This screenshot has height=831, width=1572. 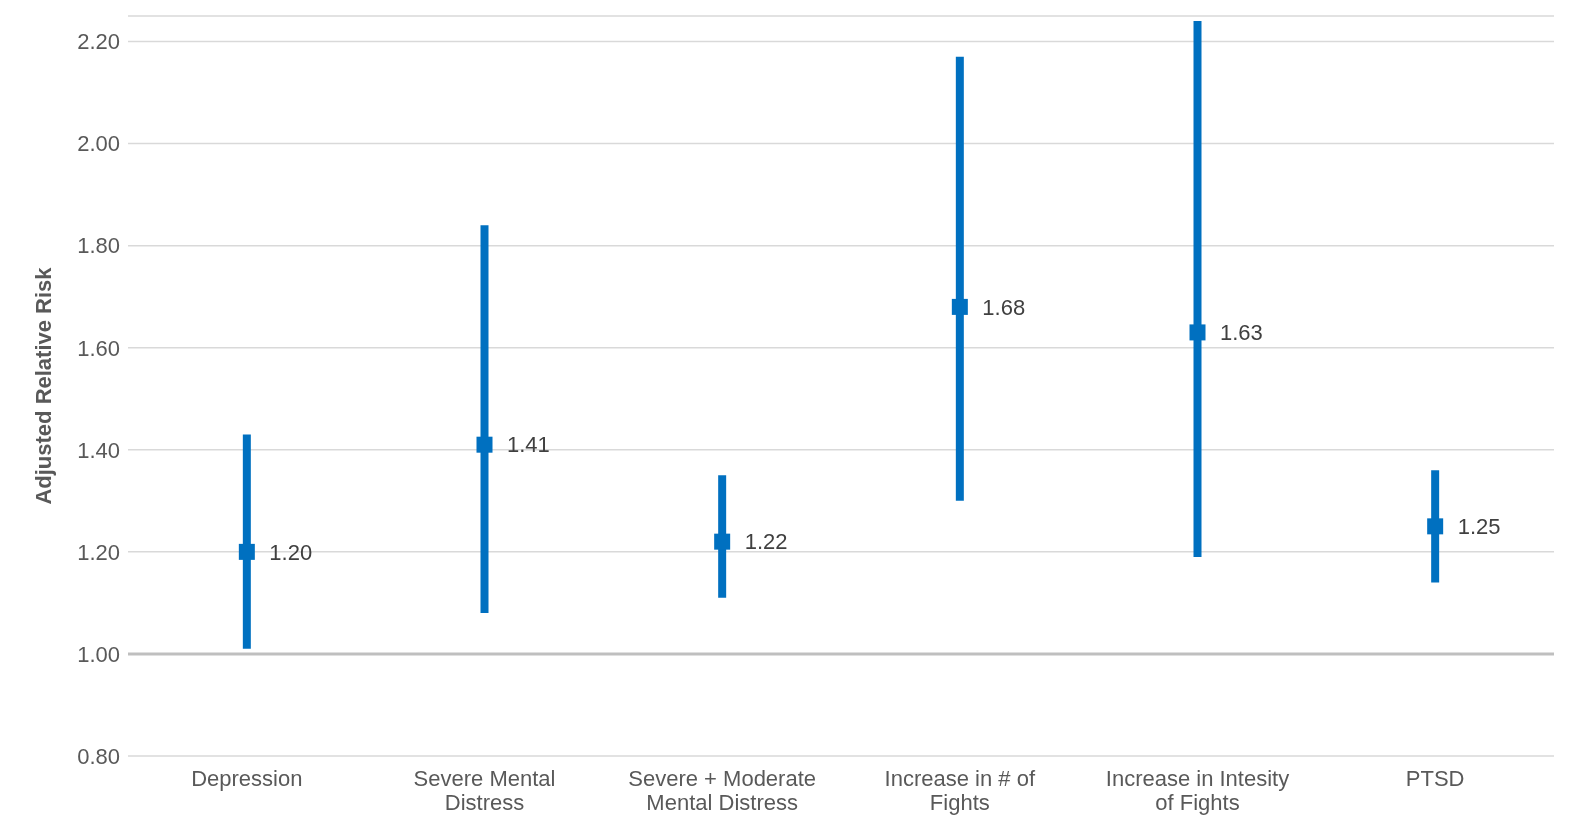 I want to click on x-tick-label: Severe Mental Distress, so click(x=484, y=790).